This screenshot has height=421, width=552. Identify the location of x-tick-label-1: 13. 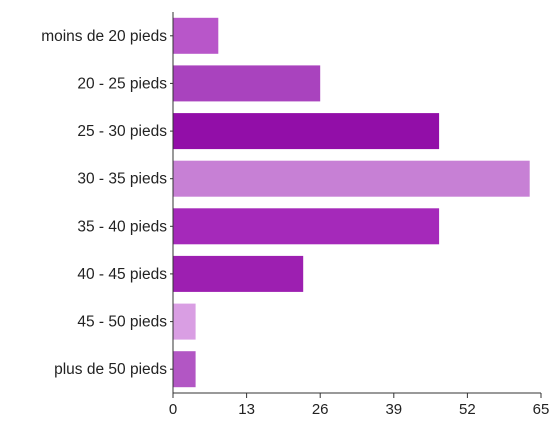
(246, 409).